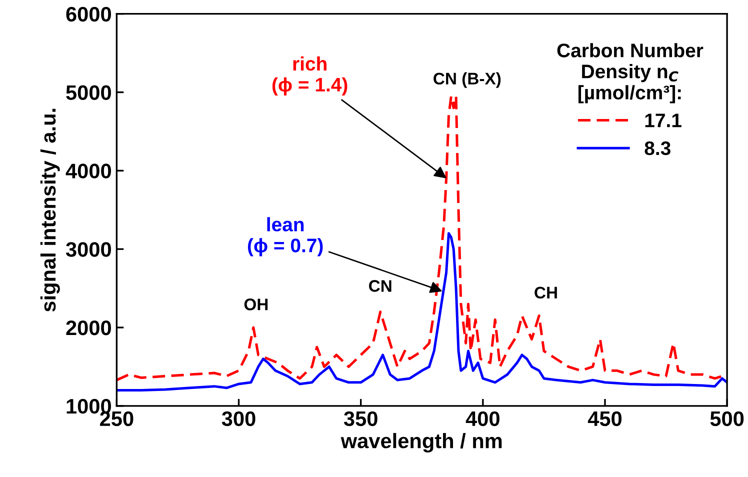 This screenshot has width=748, height=477. Describe the element at coordinates (483, 418) in the screenshot. I see `x-tick-label: 400` at that location.